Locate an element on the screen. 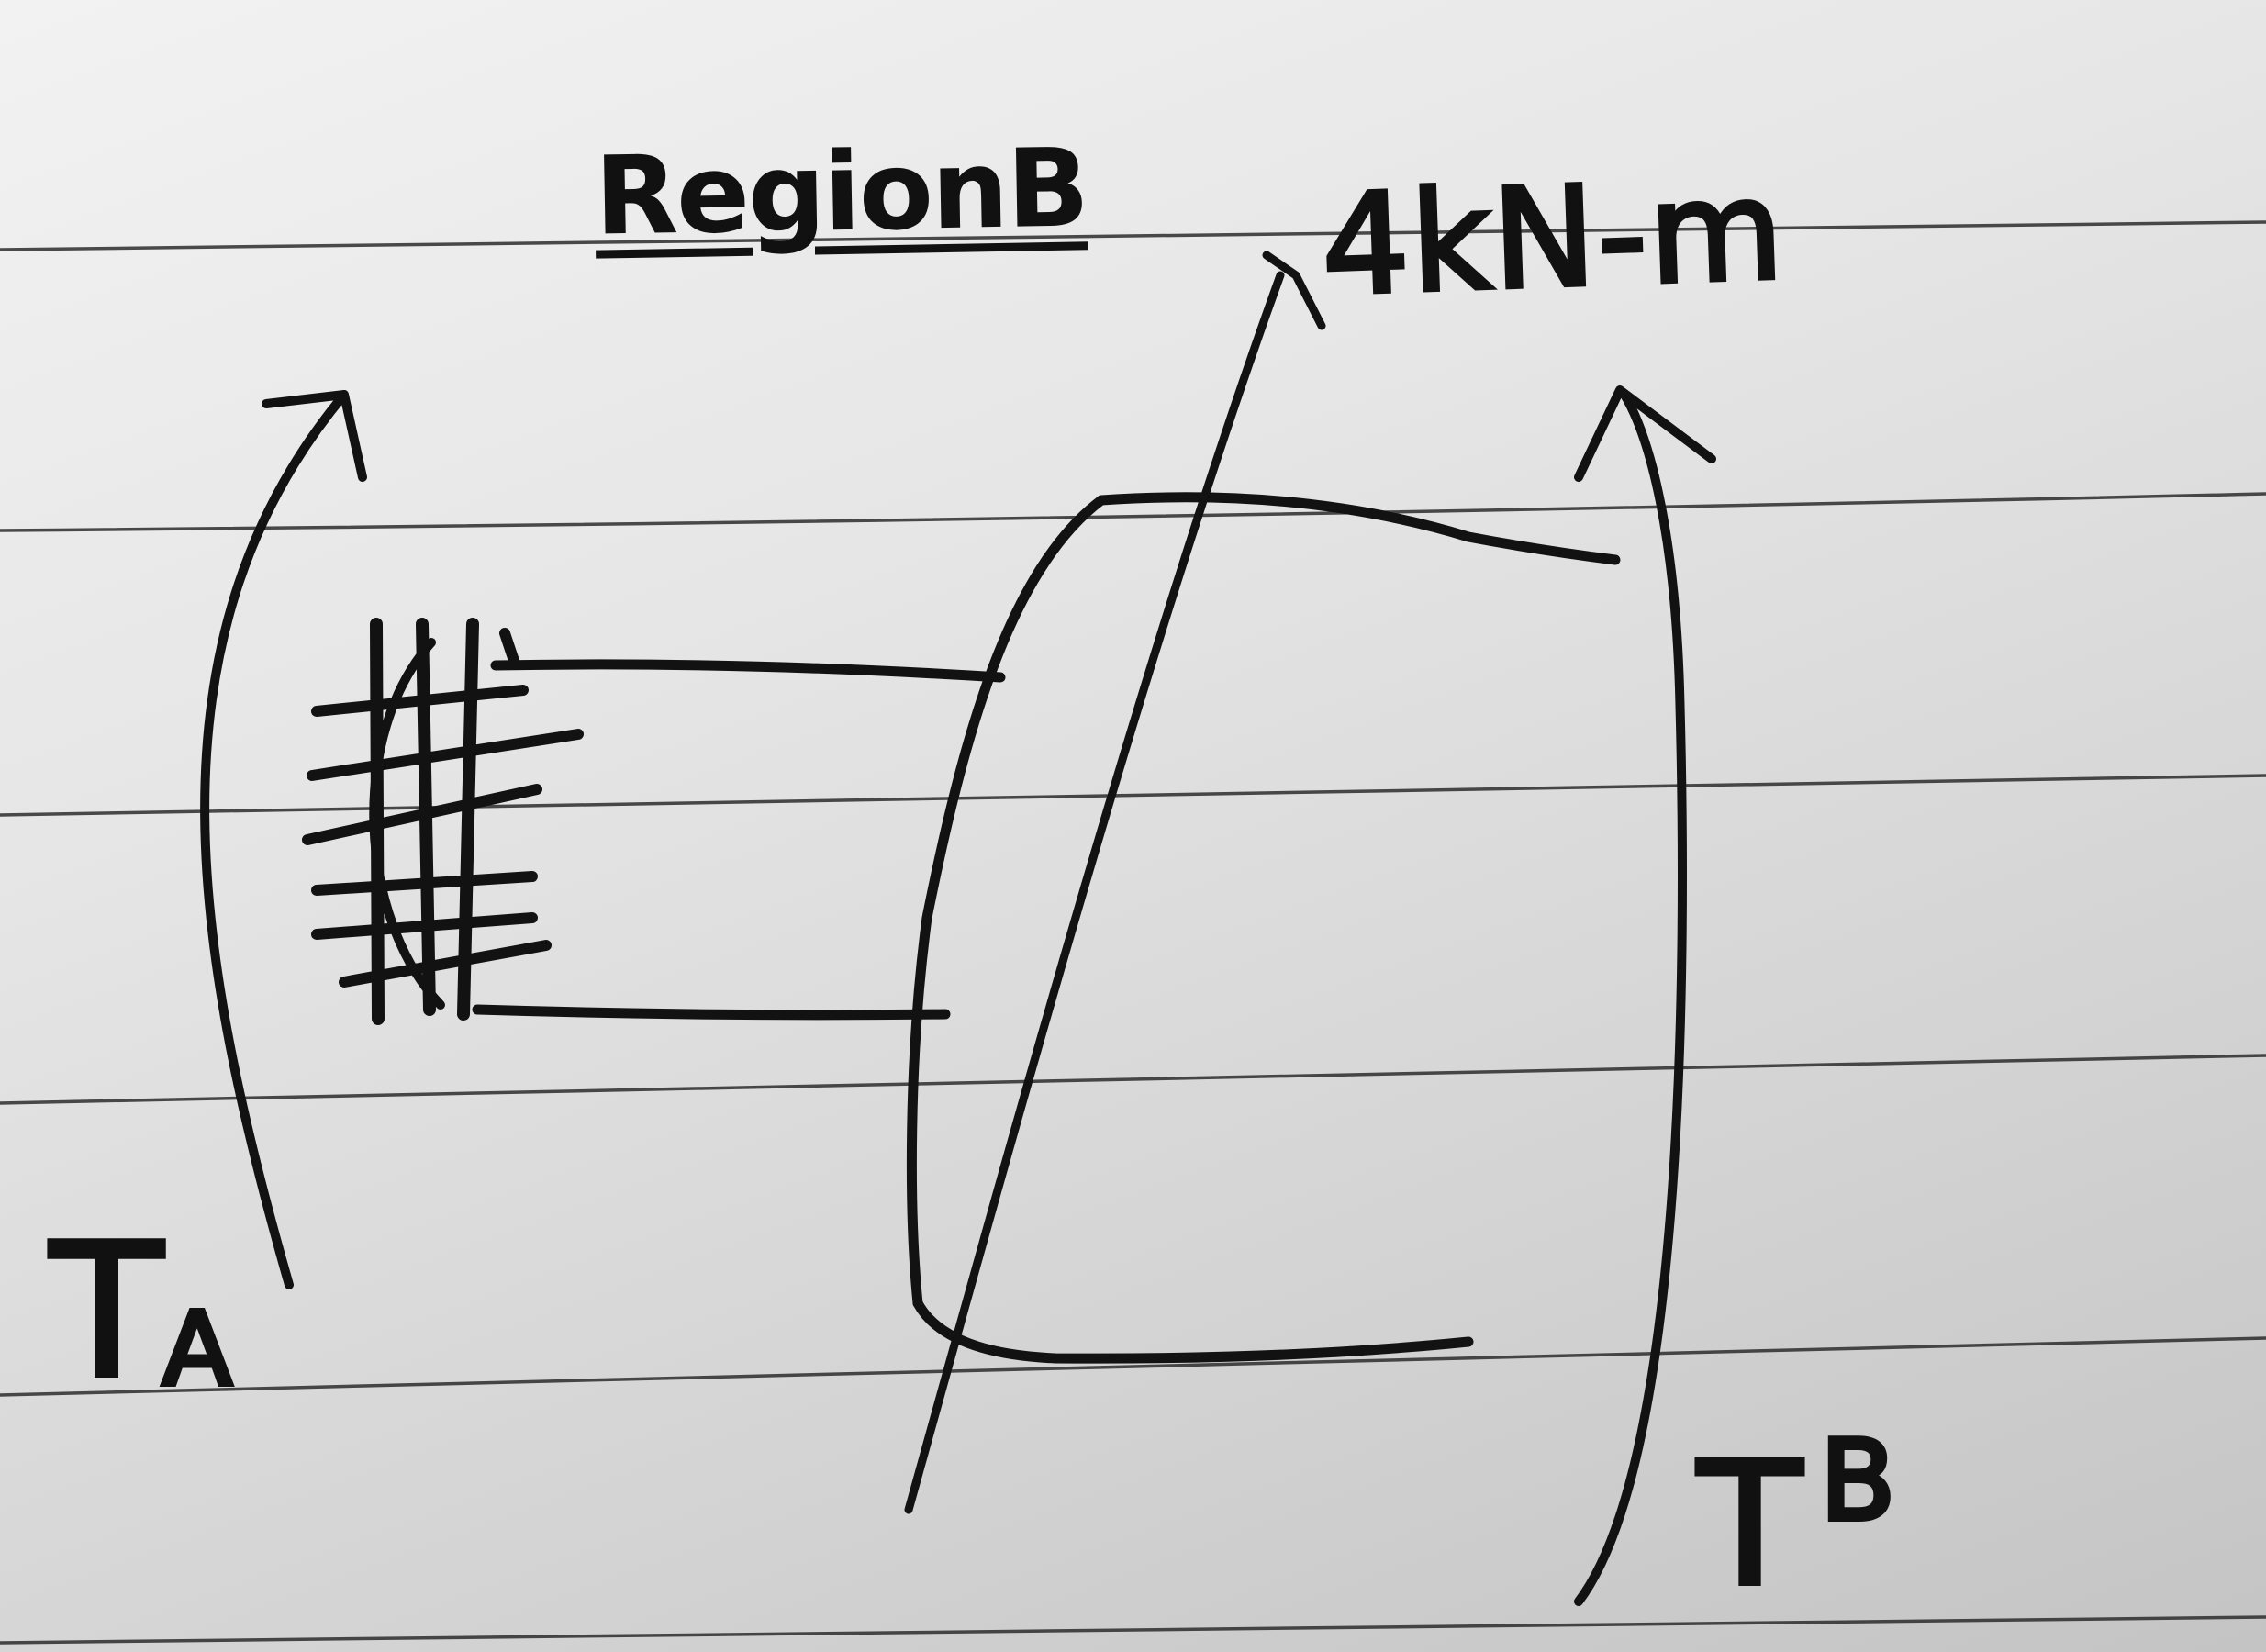 This screenshot has width=2266, height=1652. fixed-support-hatch is located at coordinates (443, 822).